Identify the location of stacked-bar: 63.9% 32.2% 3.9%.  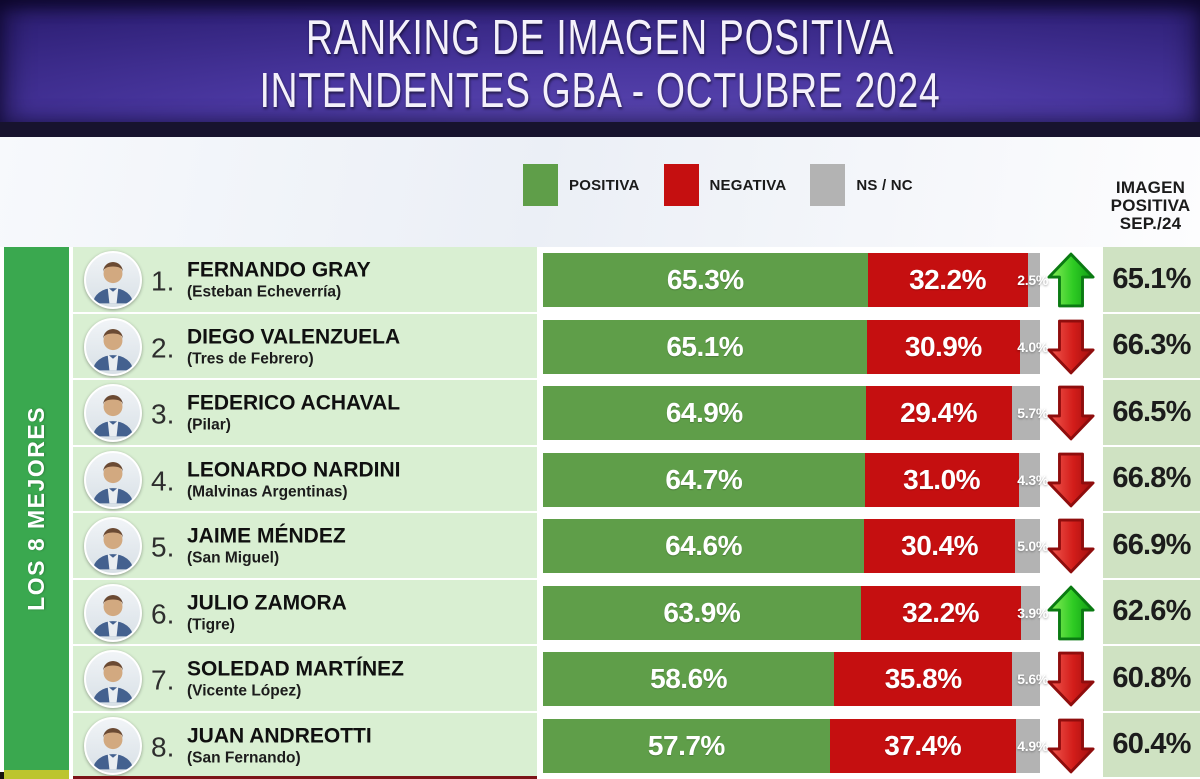
(795, 612).